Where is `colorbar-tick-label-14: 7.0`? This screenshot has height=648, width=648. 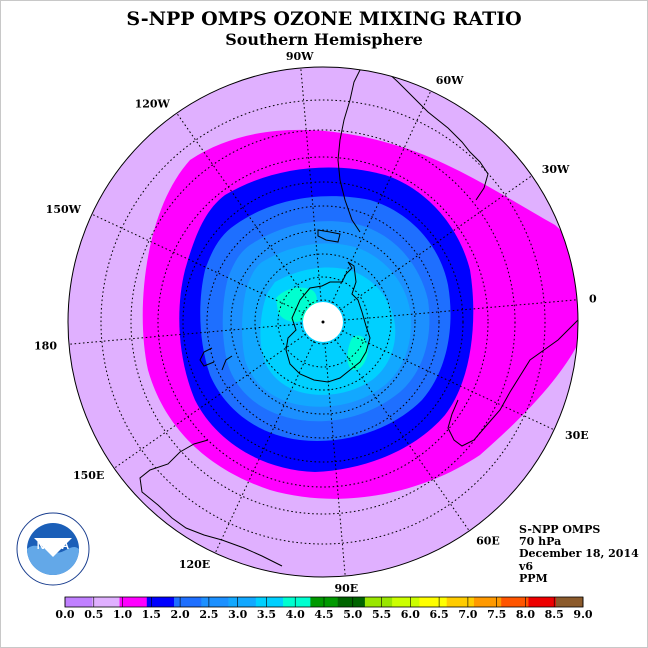 colorbar-tick-label-14: 7.0 is located at coordinates (467, 614).